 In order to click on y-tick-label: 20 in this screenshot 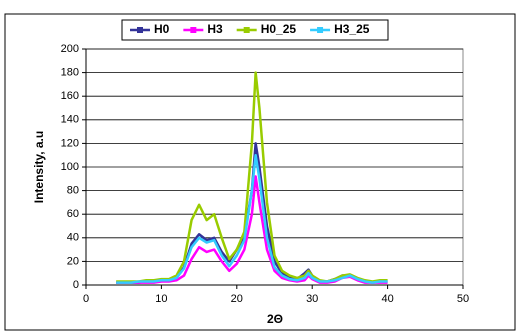, I will do `click(73, 261)`.